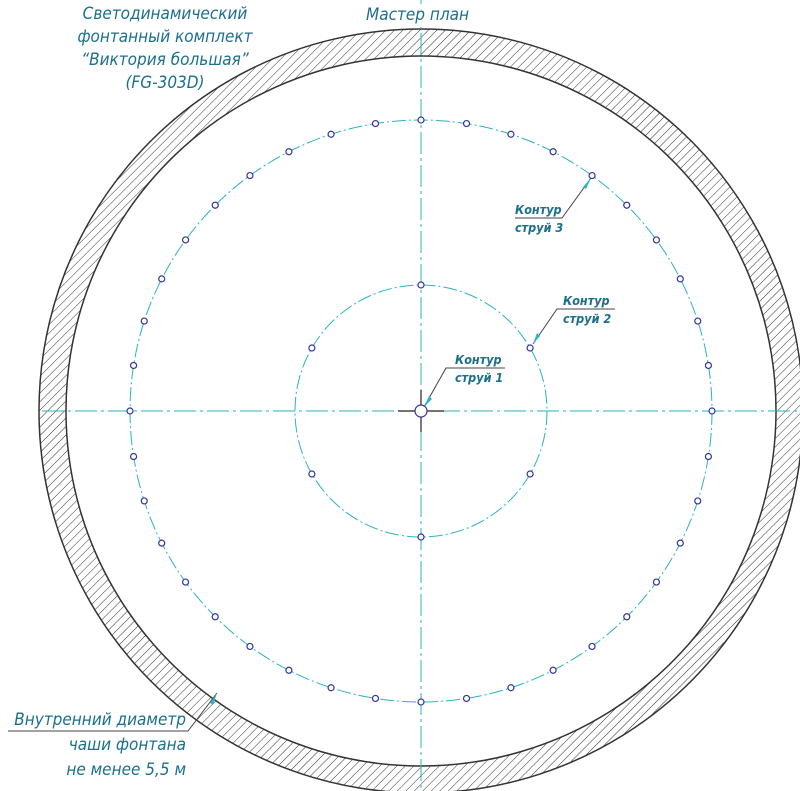  Describe the element at coordinates (165, 60) in the screenshot. I see `title-line: “Виктория большая”` at that location.